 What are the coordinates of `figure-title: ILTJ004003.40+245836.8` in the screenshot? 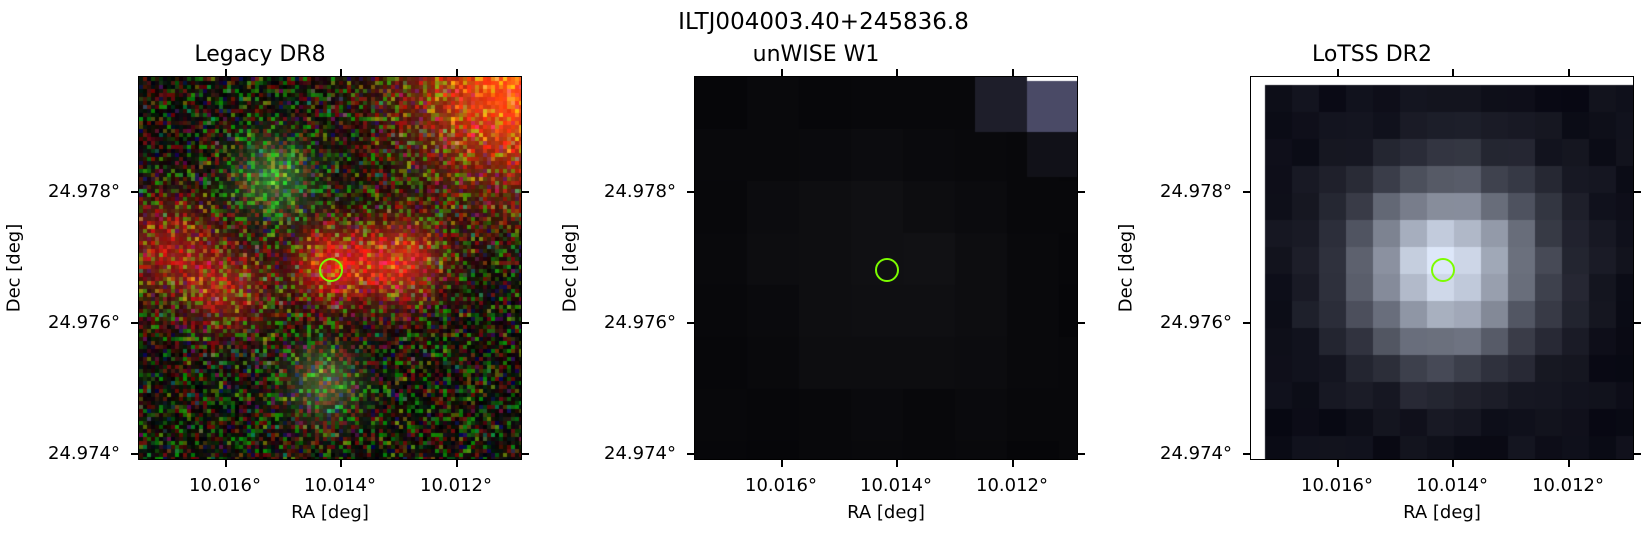 It's located at (823, 22).